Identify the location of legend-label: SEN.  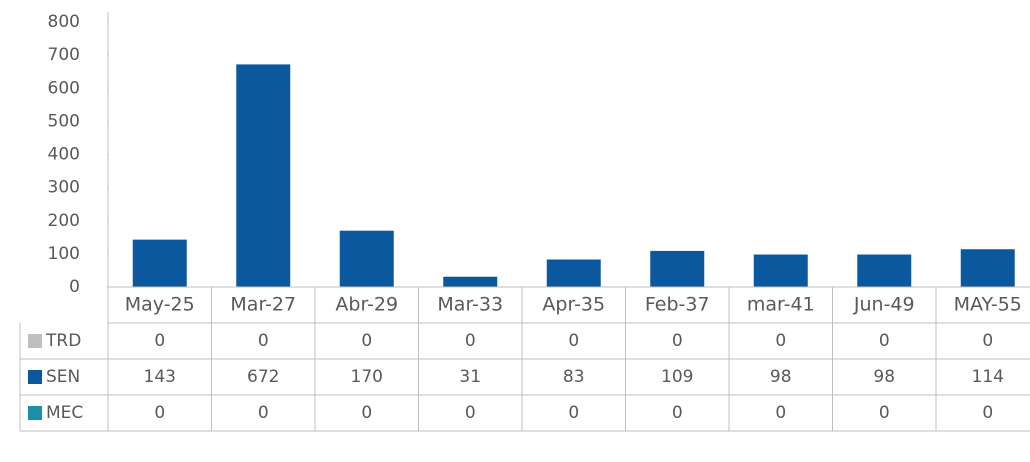
(63, 377).